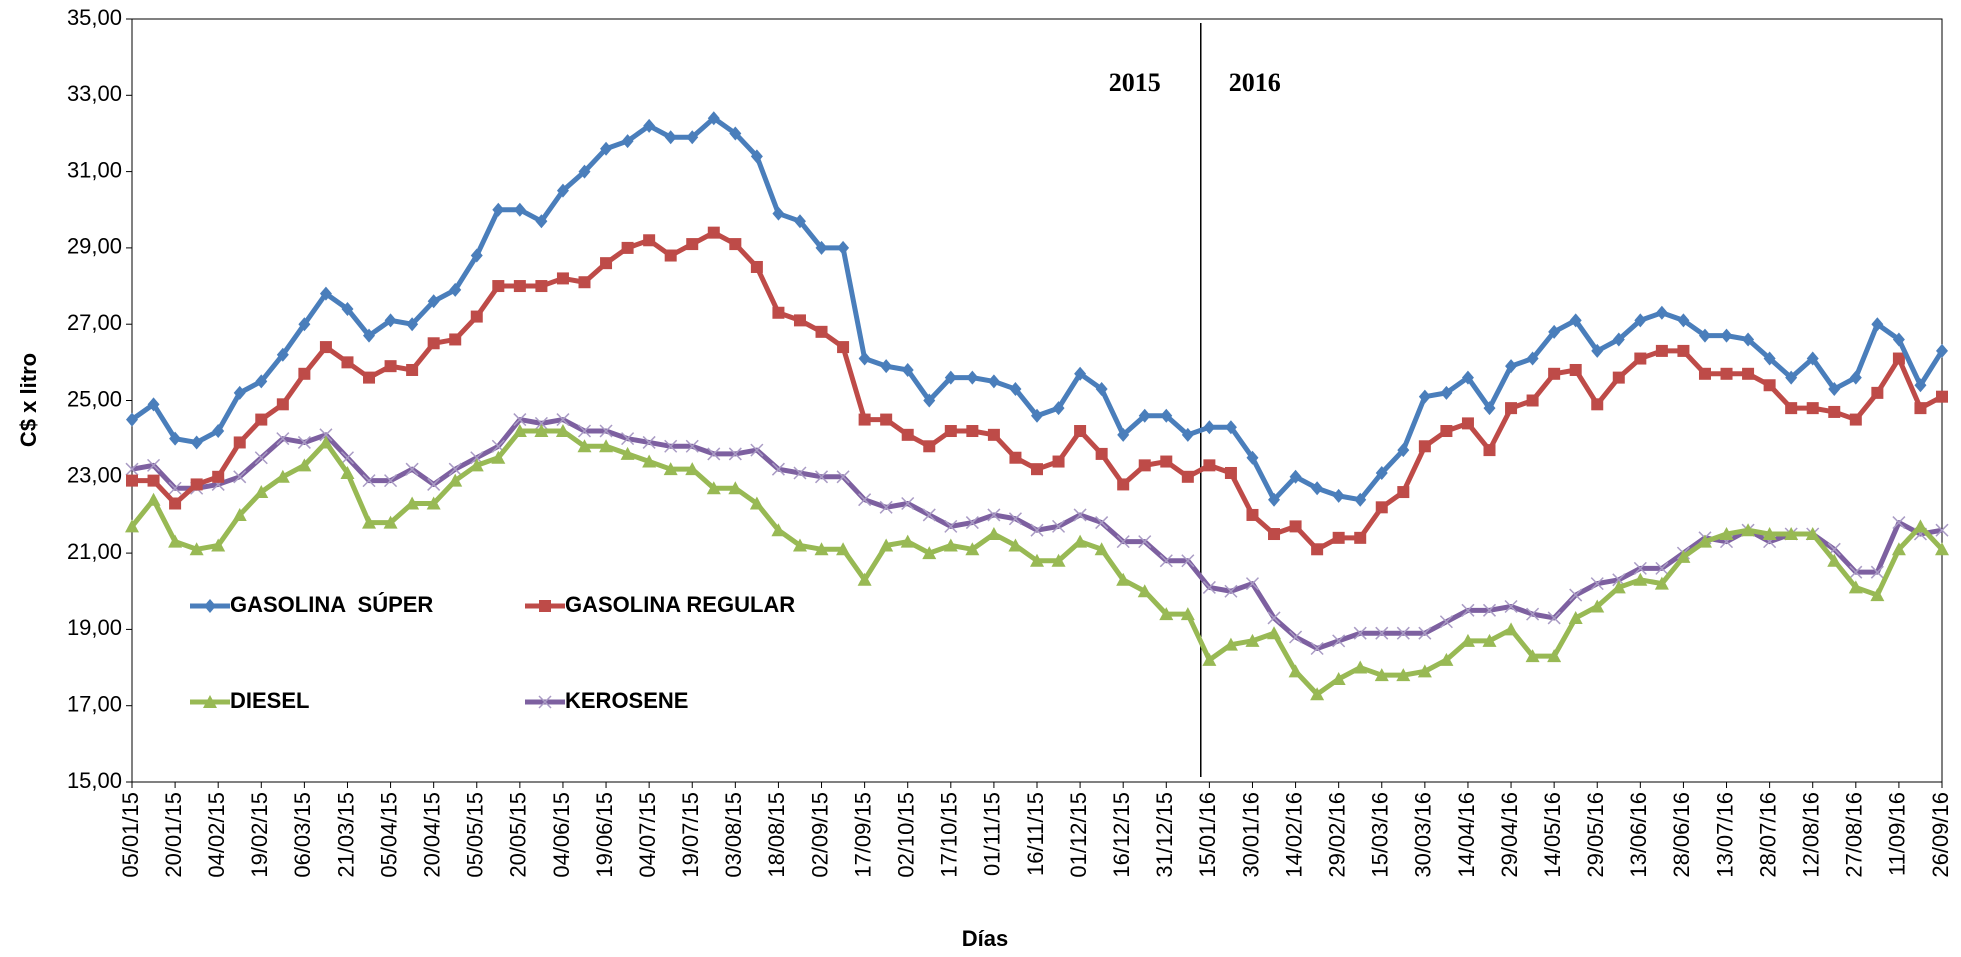 The width and height of the screenshot is (1961, 957). I want to click on y-tick-label: 35,00, so click(94, 17).